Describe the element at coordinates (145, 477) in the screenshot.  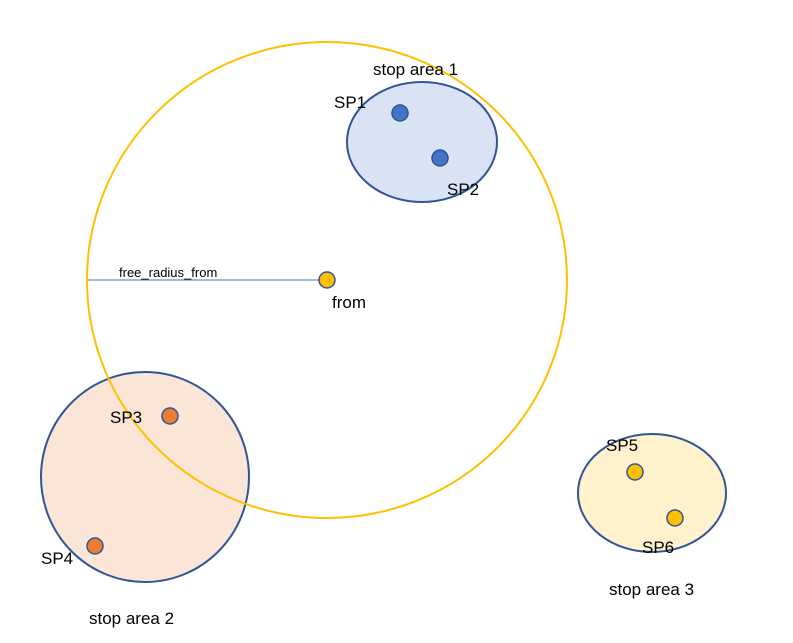
I see `stop-area-2-shape` at that location.